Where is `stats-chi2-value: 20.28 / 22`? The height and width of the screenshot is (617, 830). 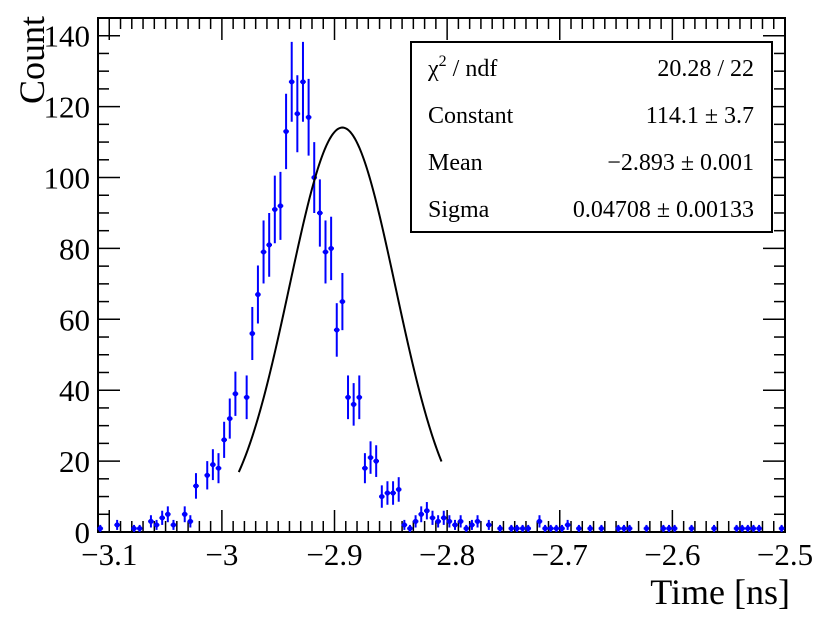 stats-chi2-value: 20.28 / 22 is located at coordinates (705, 69).